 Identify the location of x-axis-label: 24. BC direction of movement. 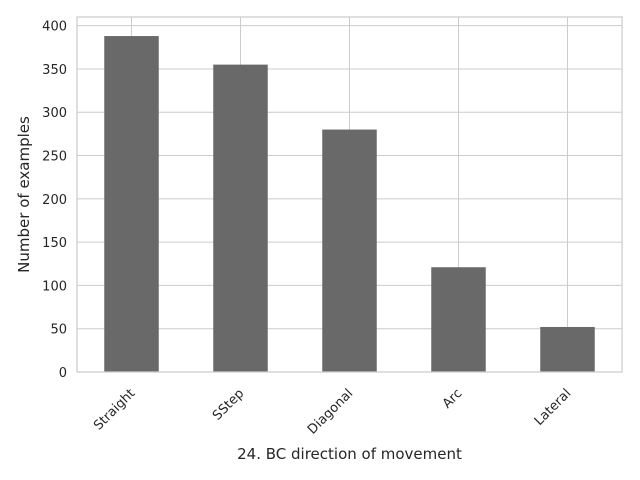
(349, 454).